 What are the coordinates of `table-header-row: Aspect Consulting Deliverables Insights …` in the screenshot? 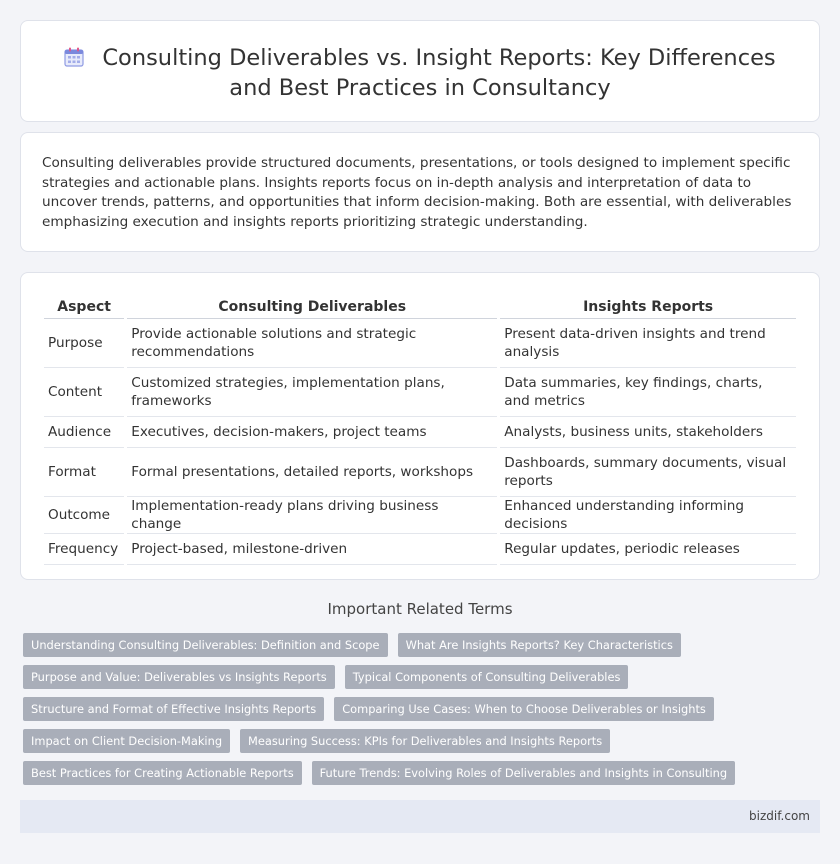 It's located at (420, 307).